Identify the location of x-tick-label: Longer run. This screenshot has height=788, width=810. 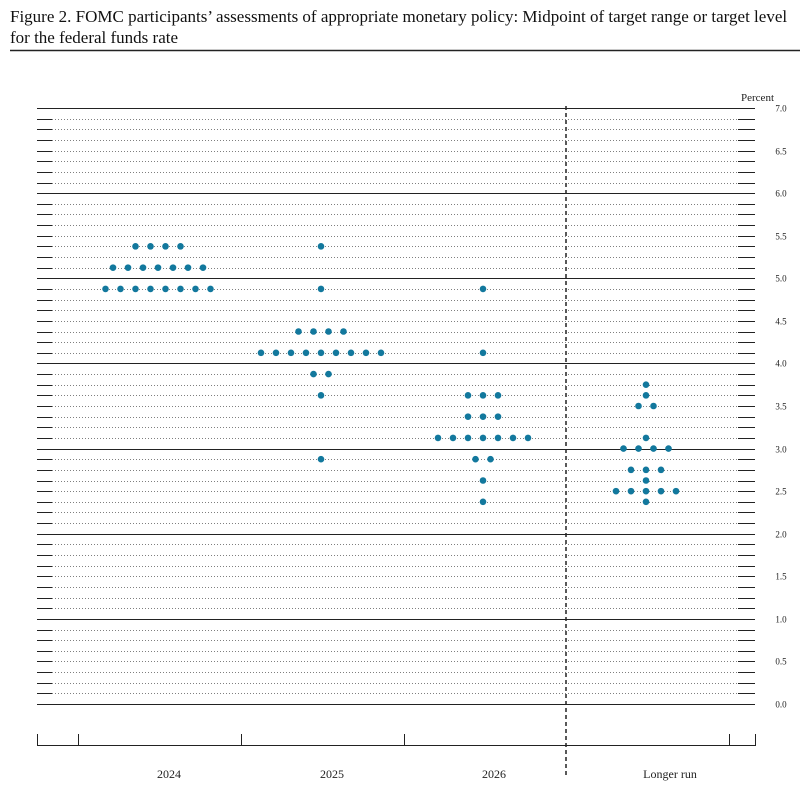
(670, 774).